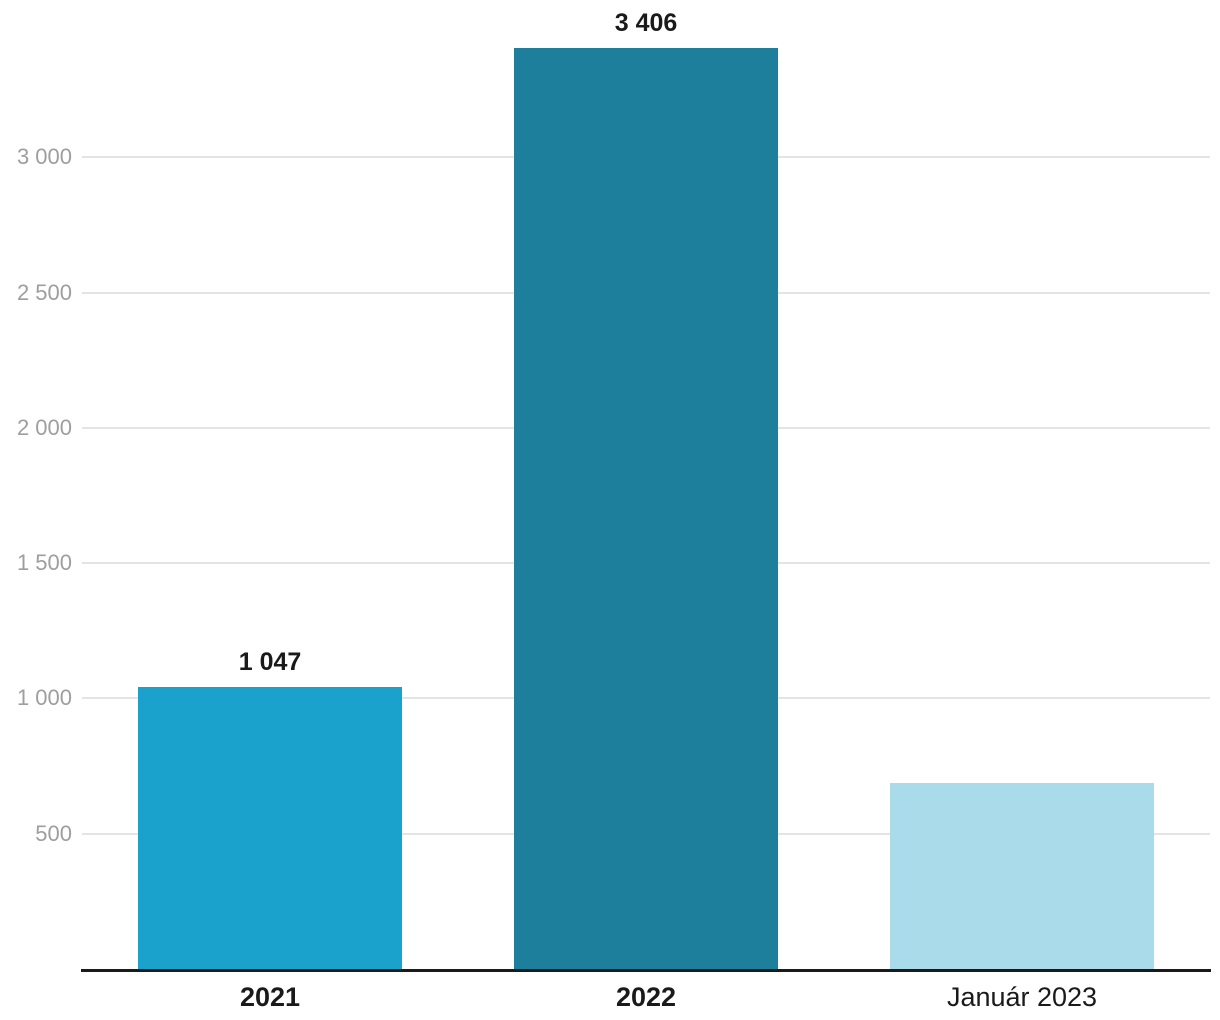 This screenshot has height=1020, width=1220. Describe the element at coordinates (44, 427) in the screenshot. I see `y-axis-tick-label: 2 000` at that location.